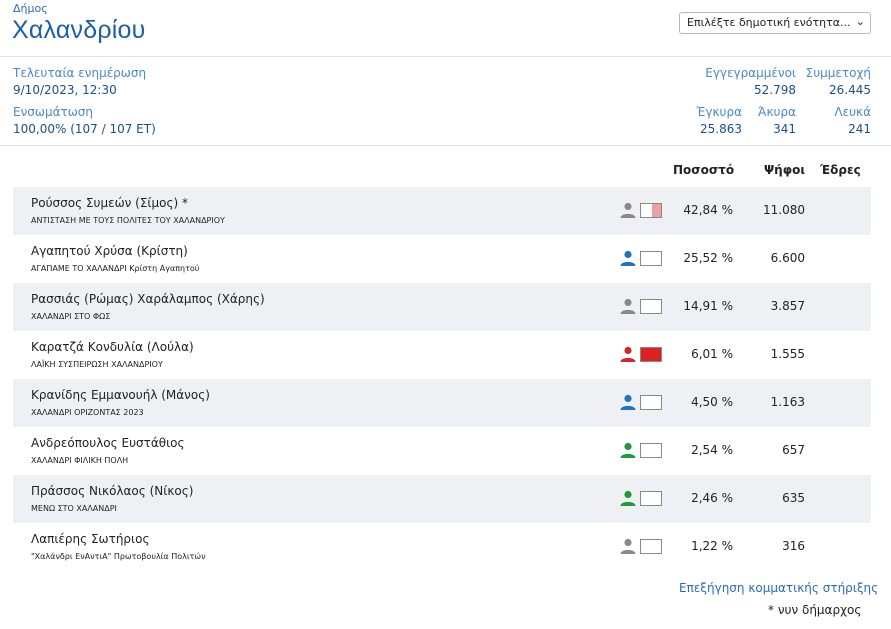  What do you see at coordinates (750, 73) in the screenshot?
I see `registered-label: Εγγεγραμμένοι` at bounding box center [750, 73].